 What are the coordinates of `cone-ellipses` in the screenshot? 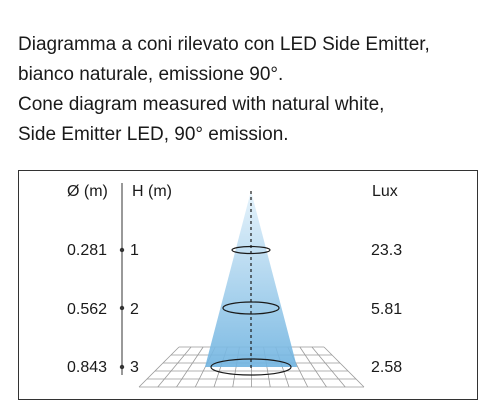 It's located at (251, 310).